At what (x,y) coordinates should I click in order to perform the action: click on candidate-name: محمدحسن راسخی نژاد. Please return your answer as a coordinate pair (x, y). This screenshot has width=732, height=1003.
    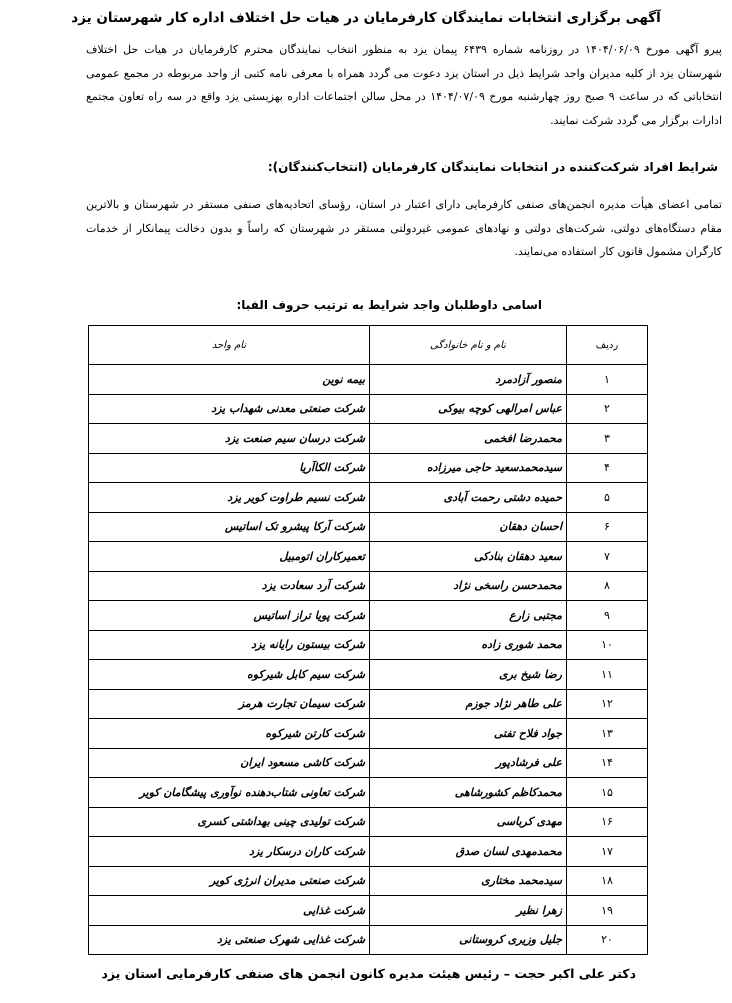
    Looking at the image, I should click on (468, 585).